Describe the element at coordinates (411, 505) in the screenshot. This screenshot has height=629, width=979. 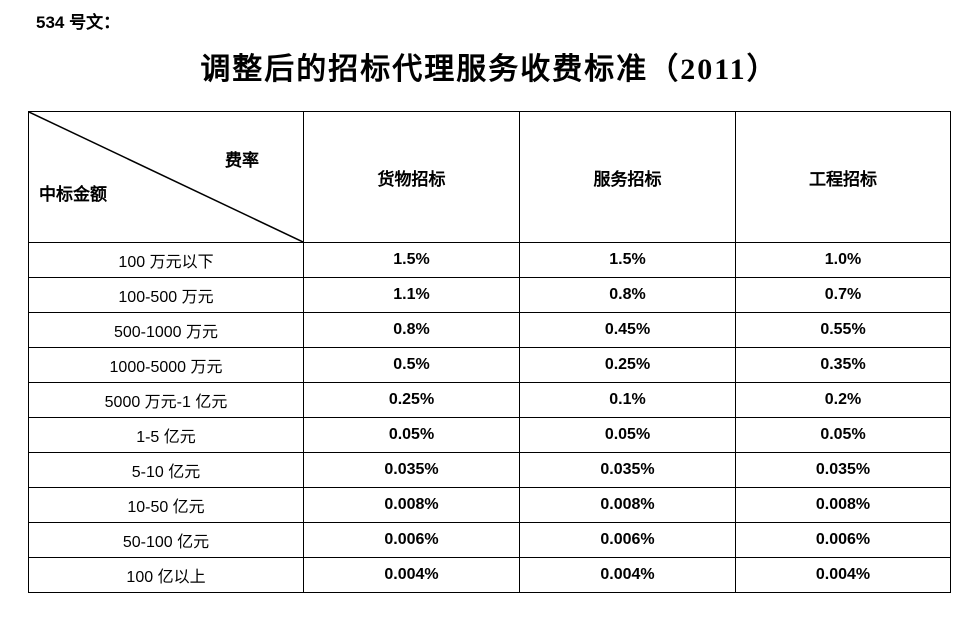
I see `goods-rate-cell: 0.008%` at that location.